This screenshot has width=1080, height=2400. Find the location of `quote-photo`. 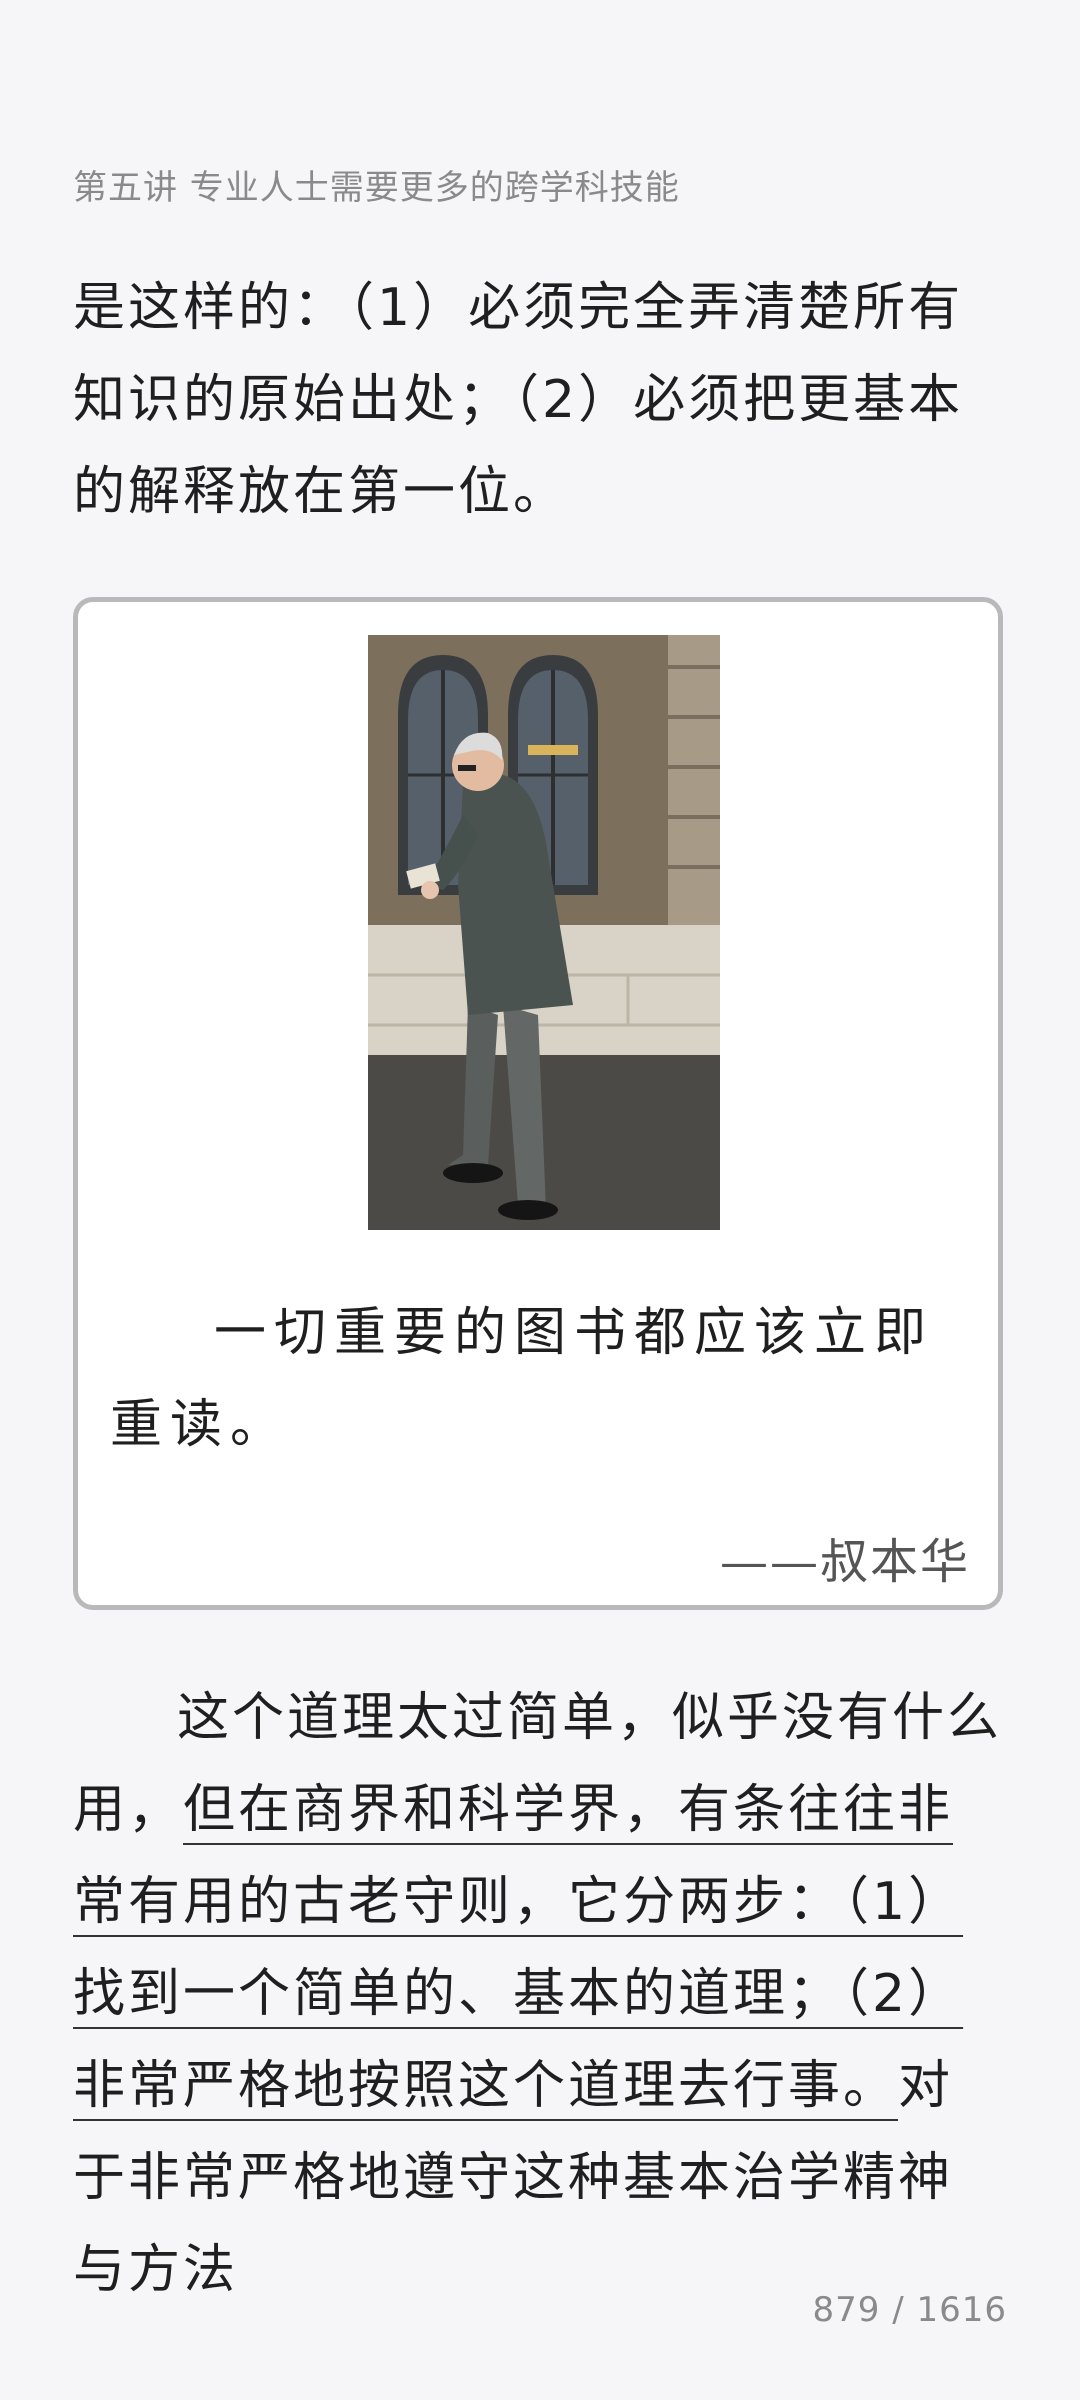

quote-photo is located at coordinates (544, 932).